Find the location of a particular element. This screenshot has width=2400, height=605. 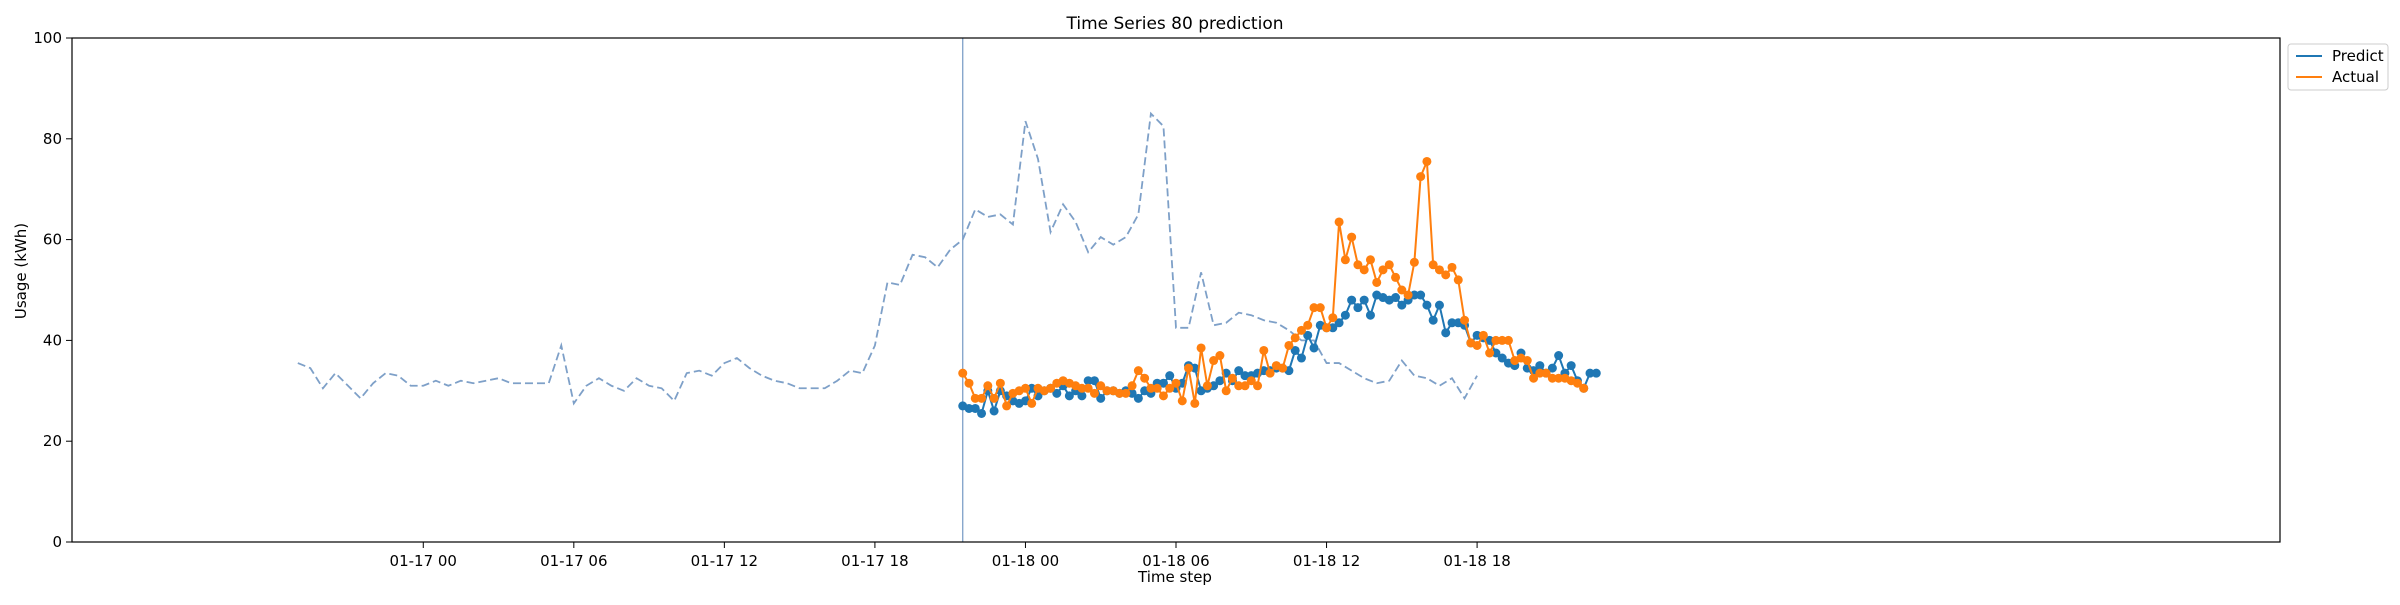

chart-title: Time Series 80 prediction is located at coordinates (1174, 24).